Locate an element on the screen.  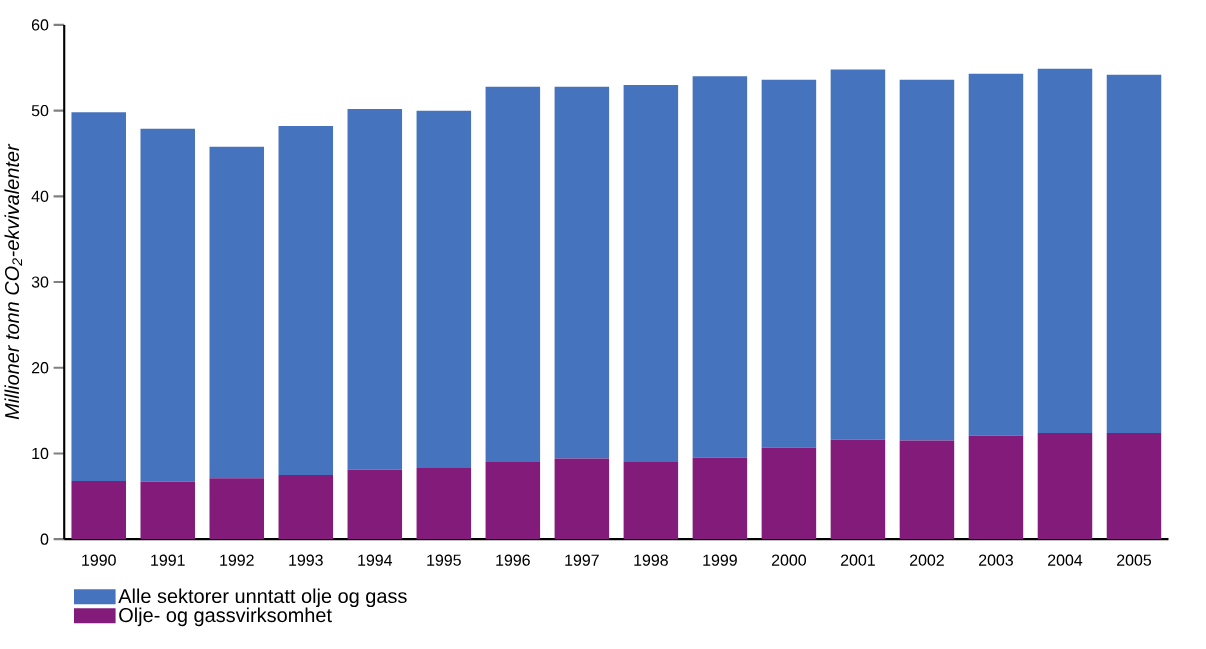
y-tick-label: 50 is located at coordinates (40, 111).